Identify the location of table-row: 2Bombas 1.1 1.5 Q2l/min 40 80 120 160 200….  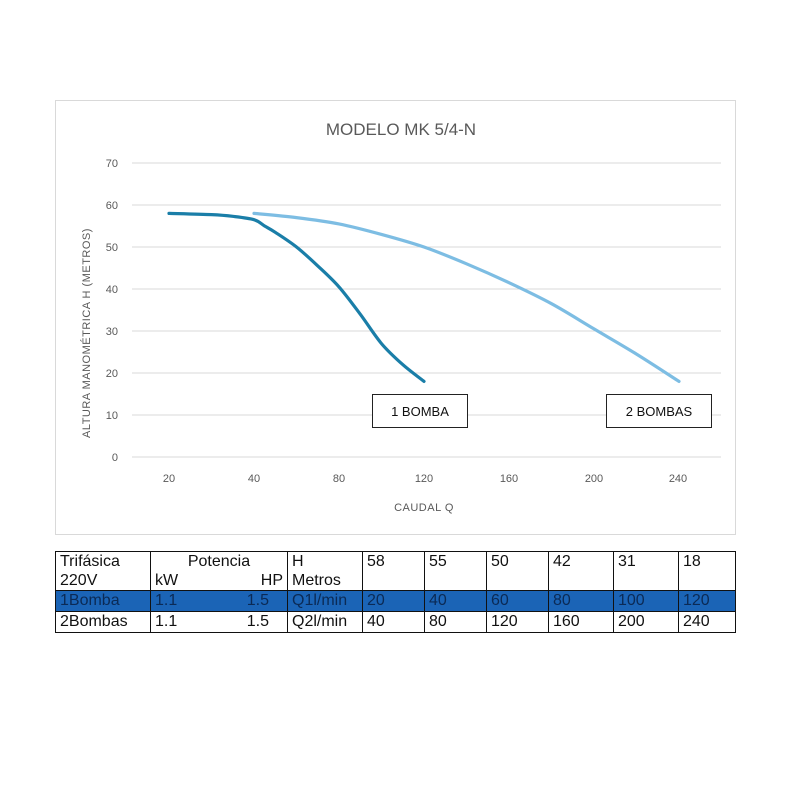
(395, 622).